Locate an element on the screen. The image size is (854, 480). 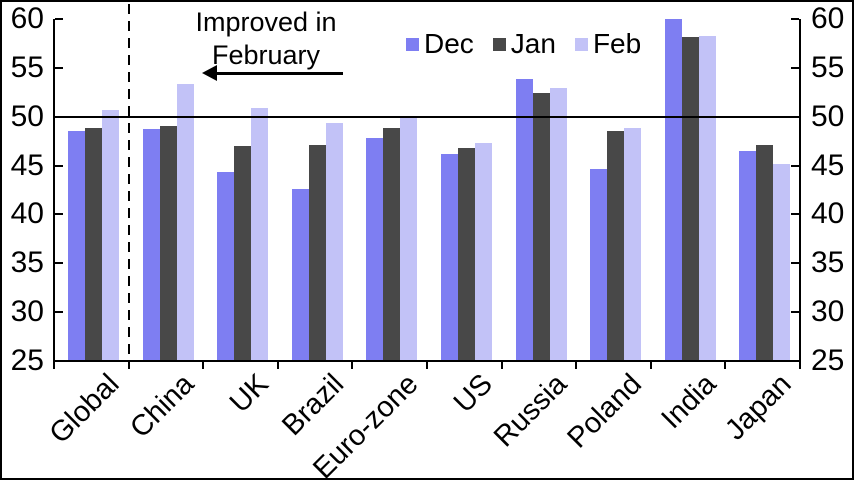
x-category-label-russia: Russia is located at coordinates (531, 411).